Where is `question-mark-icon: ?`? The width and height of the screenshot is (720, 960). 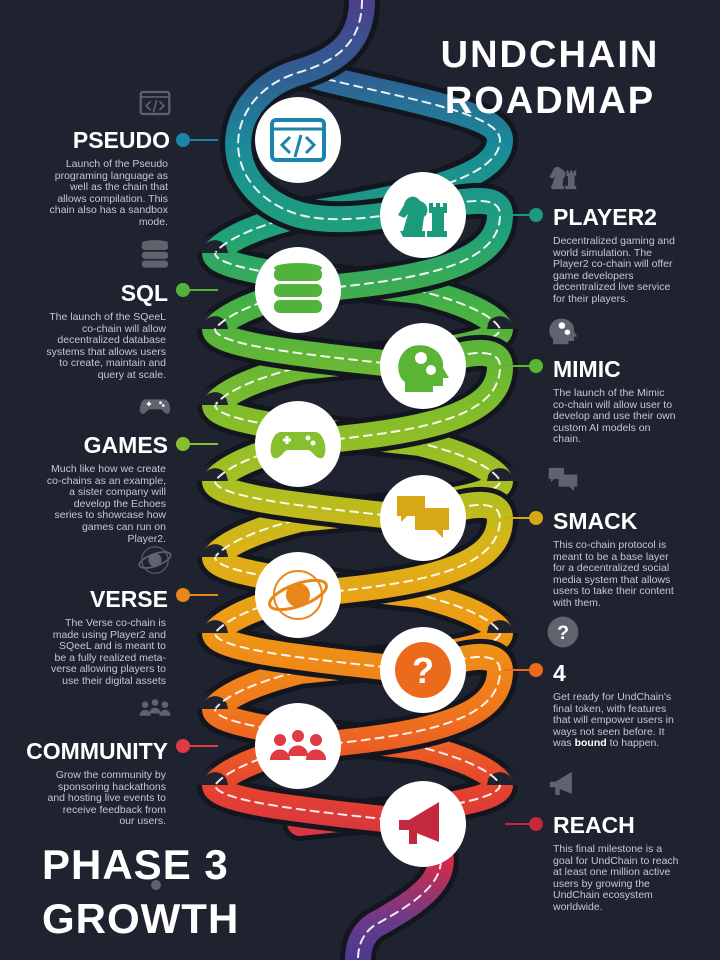 question-mark-icon: ? is located at coordinates (423, 670).